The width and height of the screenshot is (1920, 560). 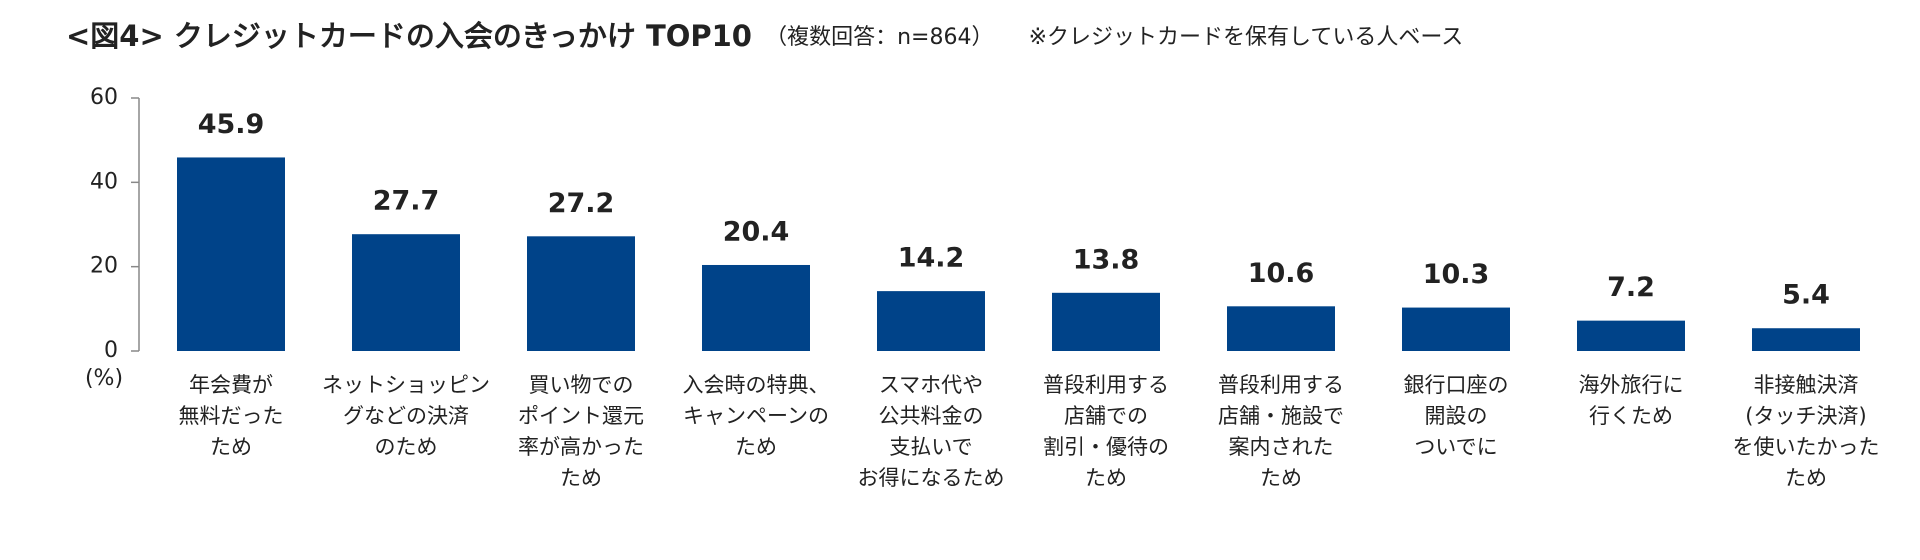 What do you see at coordinates (581, 203) in the screenshot?
I see `value-label: 27.2` at bounding box center [581, 203].